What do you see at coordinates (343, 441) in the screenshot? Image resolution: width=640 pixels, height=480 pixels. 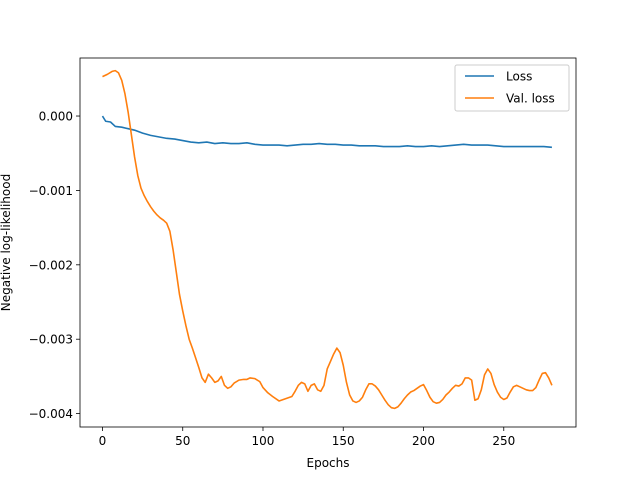 I see `x-tick-label: 150` at bounding box center [343, 441].